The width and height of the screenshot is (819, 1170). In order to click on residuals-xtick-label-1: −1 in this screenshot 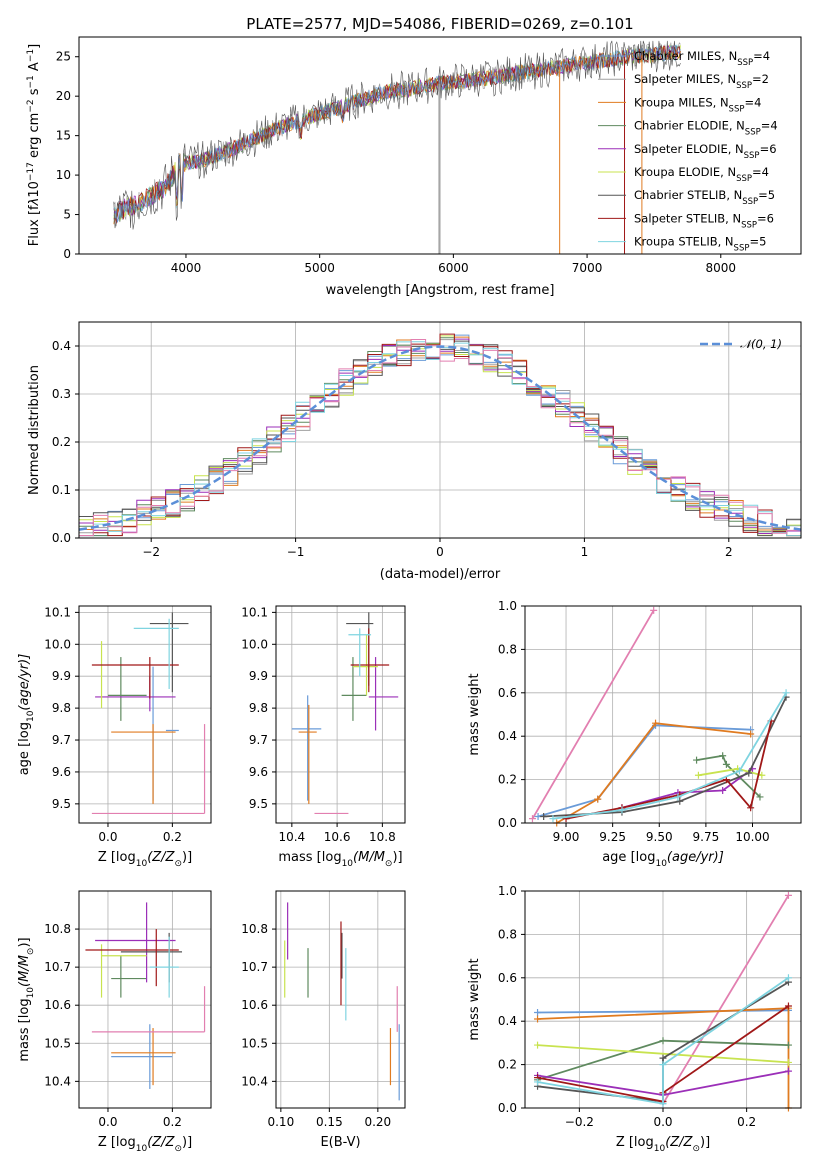, I will do `click(296, 552)`.